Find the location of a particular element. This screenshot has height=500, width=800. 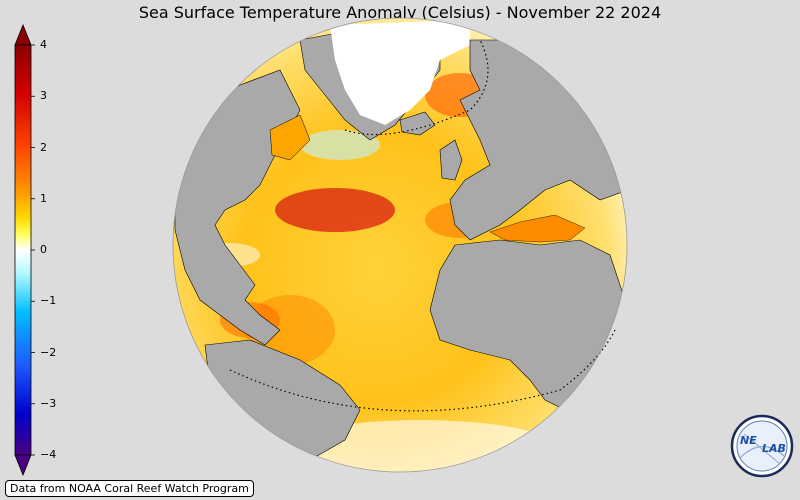

gulf-stream-warm-anomaly is located at coordinates (335, 210).